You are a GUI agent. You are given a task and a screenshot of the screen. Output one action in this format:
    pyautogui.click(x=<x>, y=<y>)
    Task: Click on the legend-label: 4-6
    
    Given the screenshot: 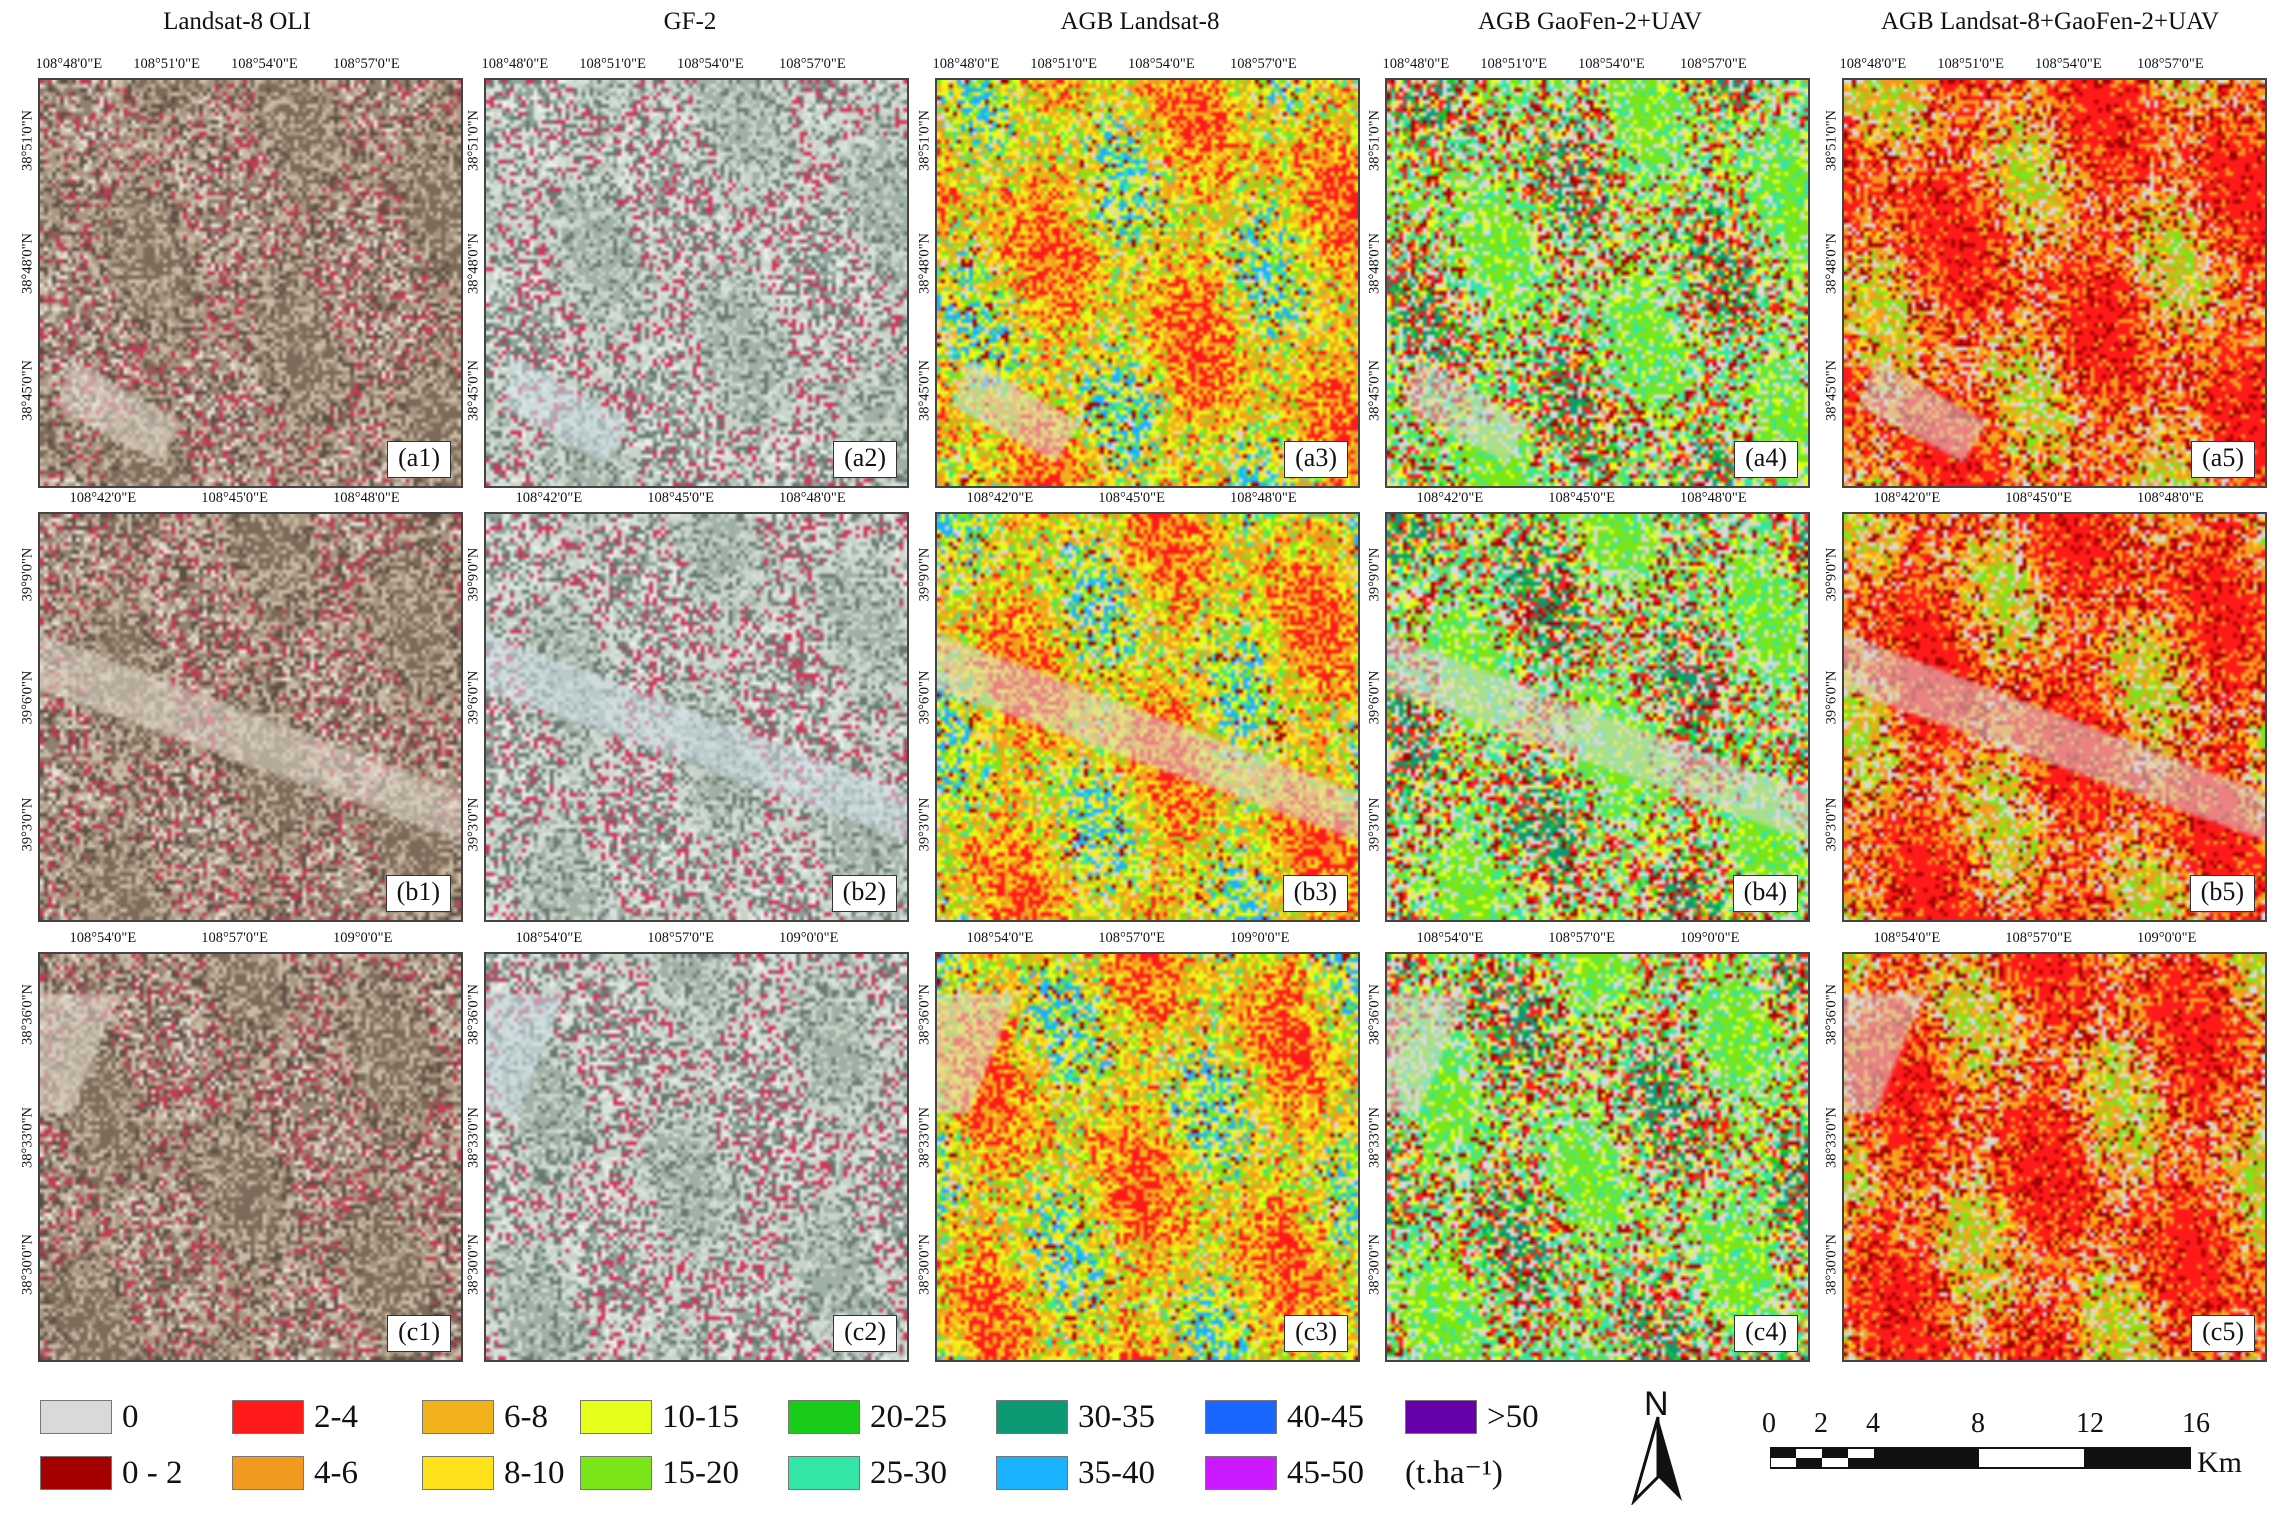 What is the action you would take?
    pyautogui.click(x=336, y=1473)
    